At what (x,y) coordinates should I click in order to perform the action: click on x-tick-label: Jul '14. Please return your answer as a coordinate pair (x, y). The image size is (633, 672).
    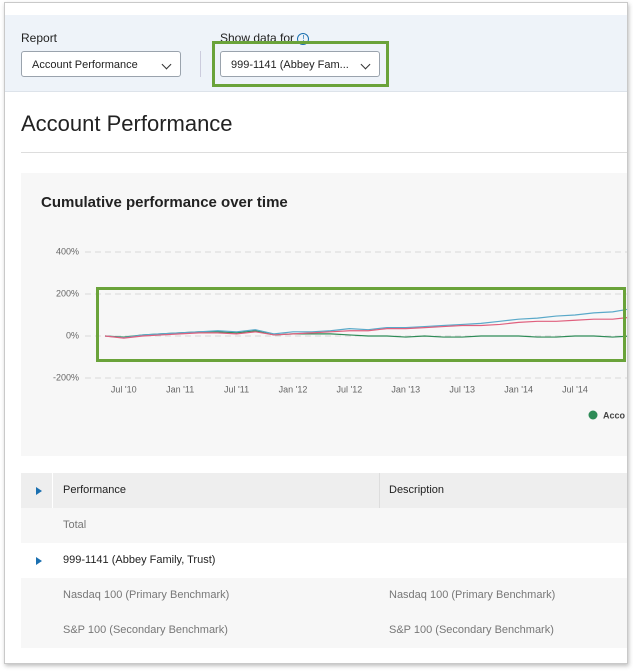
    Looking at the image, I should click on (575, 389).